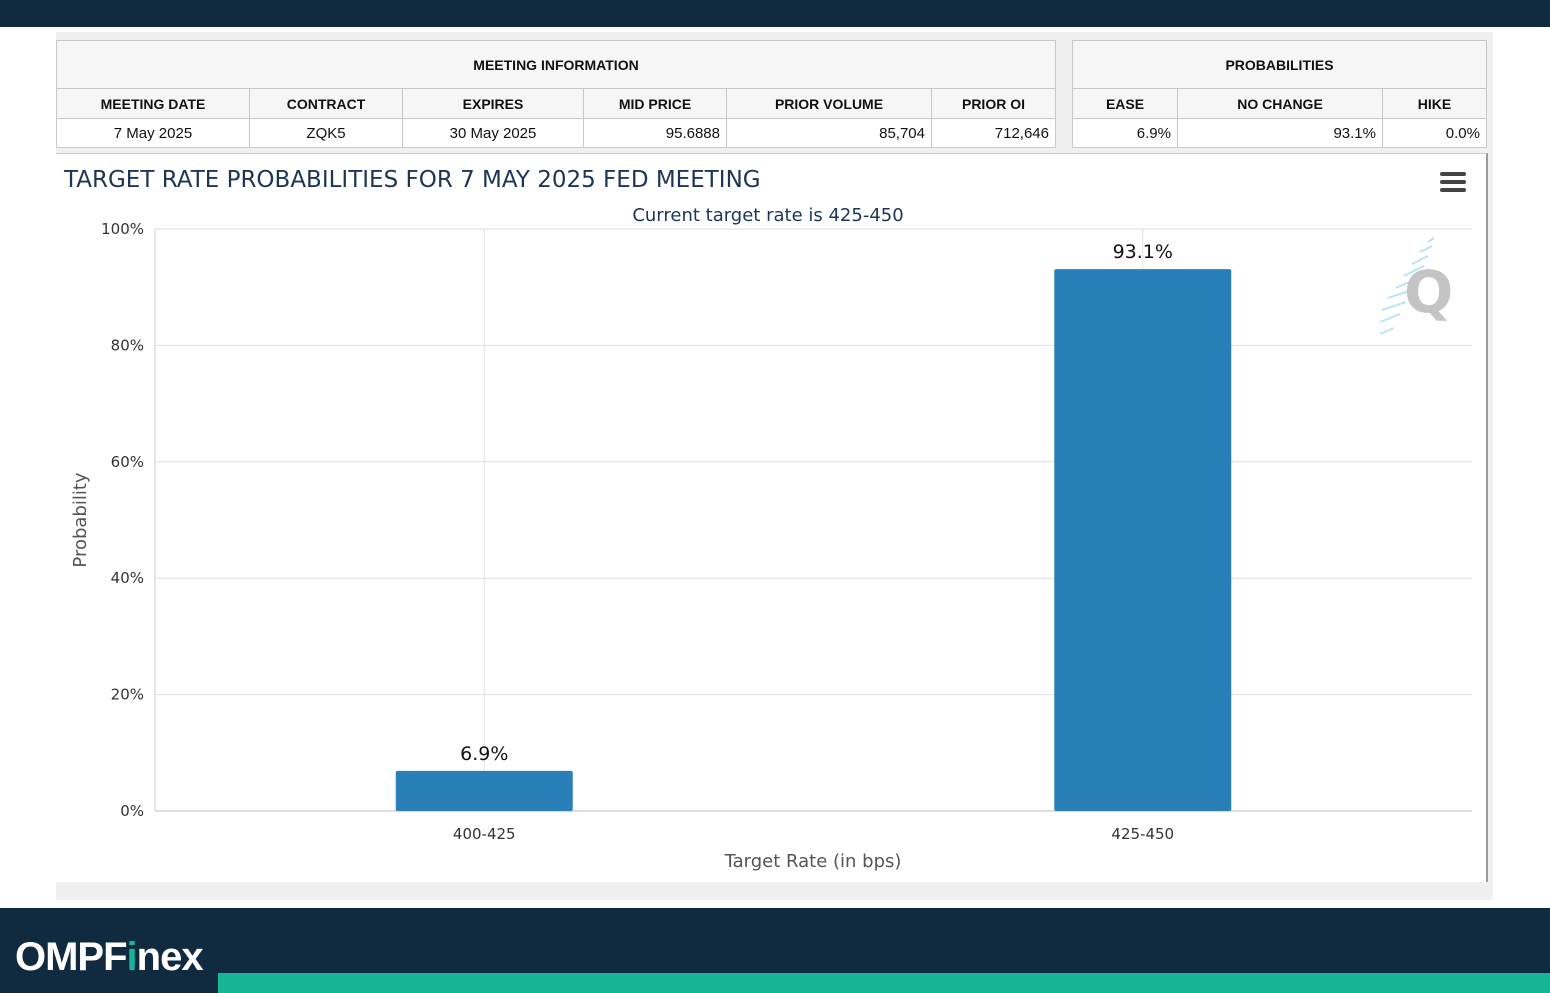 This screenshot has width=1550, height=993. I want to click on meeting-date-value: 7 May 2025, so click(153, 133).